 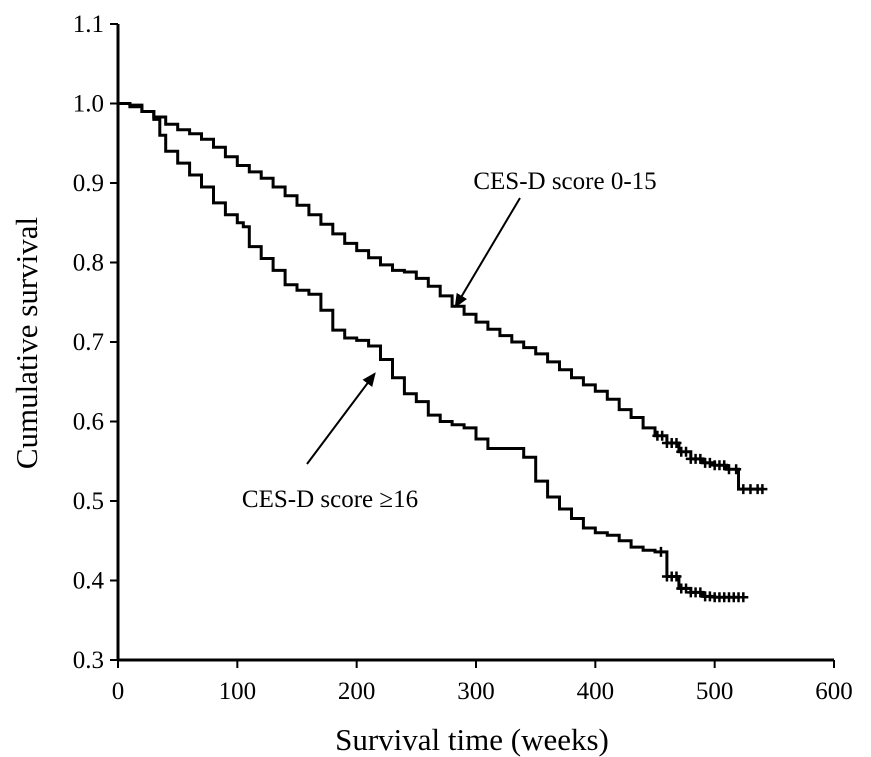 What do you see at coordinates (88, 501) in the screenshot?
I see `y-tick-label: 0.5` at bounding box center [88, 501].